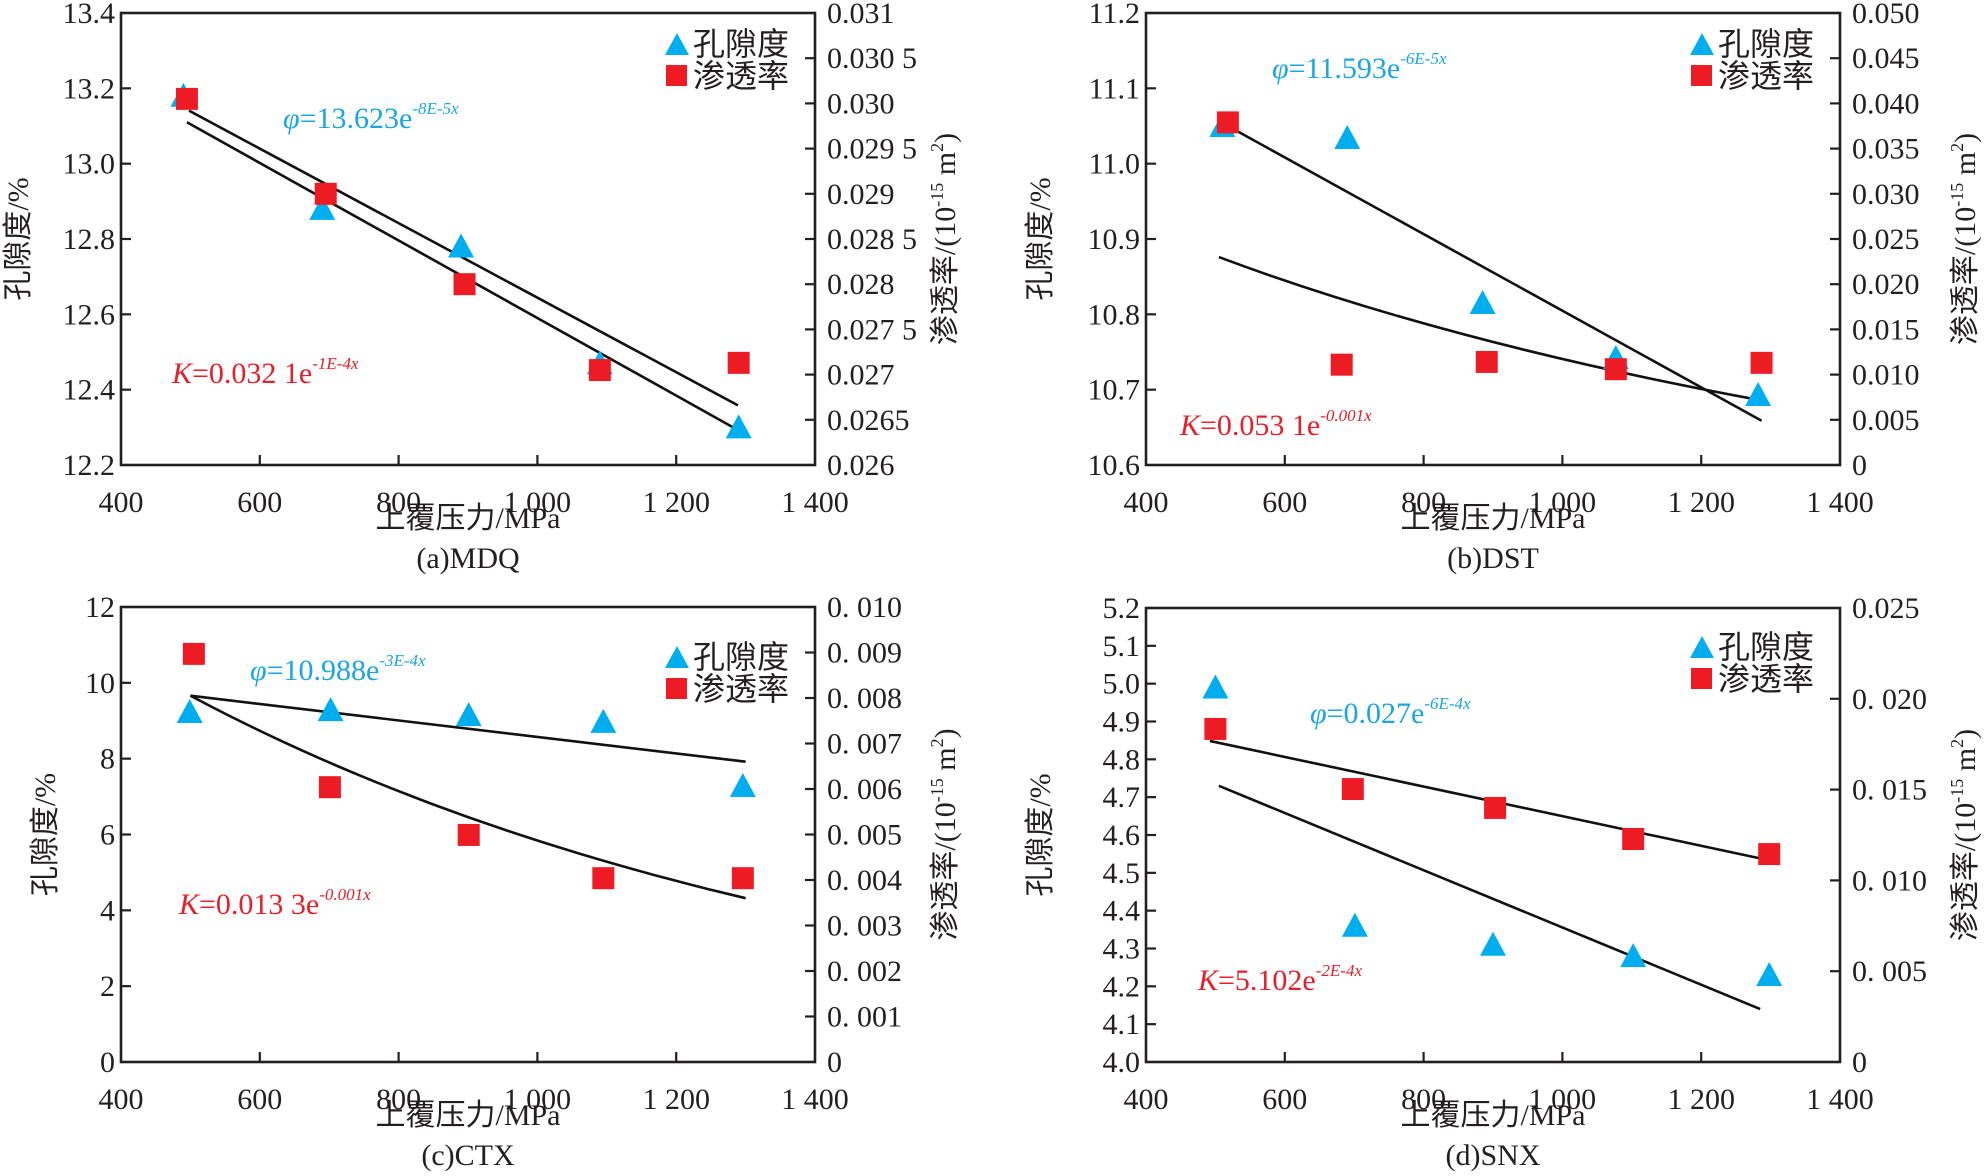  I want to click on x-tick-label: 1 000, so click(538, 502).